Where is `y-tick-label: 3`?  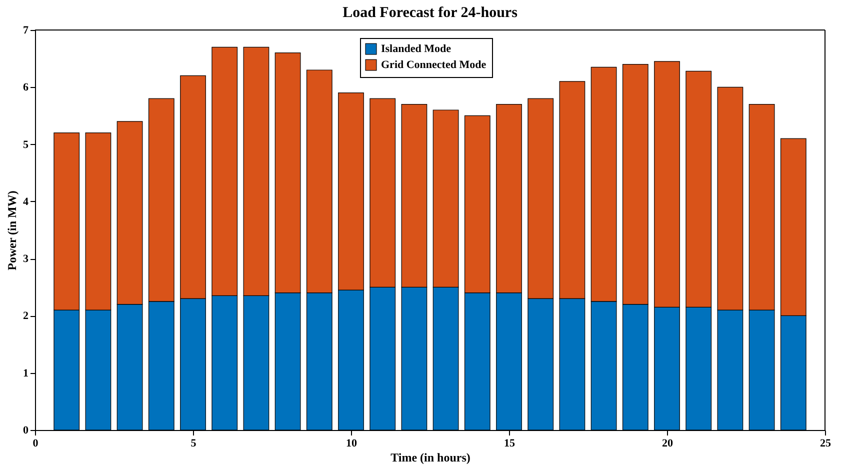 y-tick-label: 3 is located at coordinates (26, 259).